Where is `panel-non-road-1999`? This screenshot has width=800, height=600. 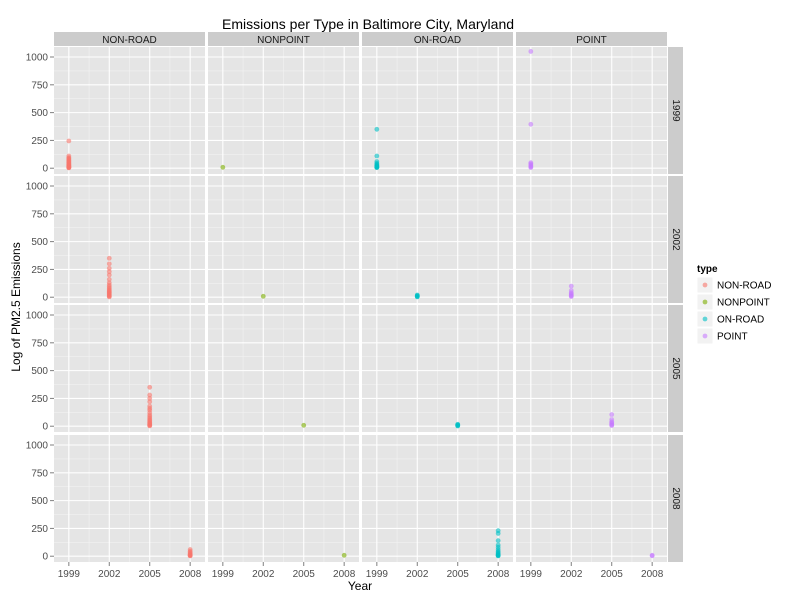 panel-non-road-1999 is located at coordinates (129, 110).